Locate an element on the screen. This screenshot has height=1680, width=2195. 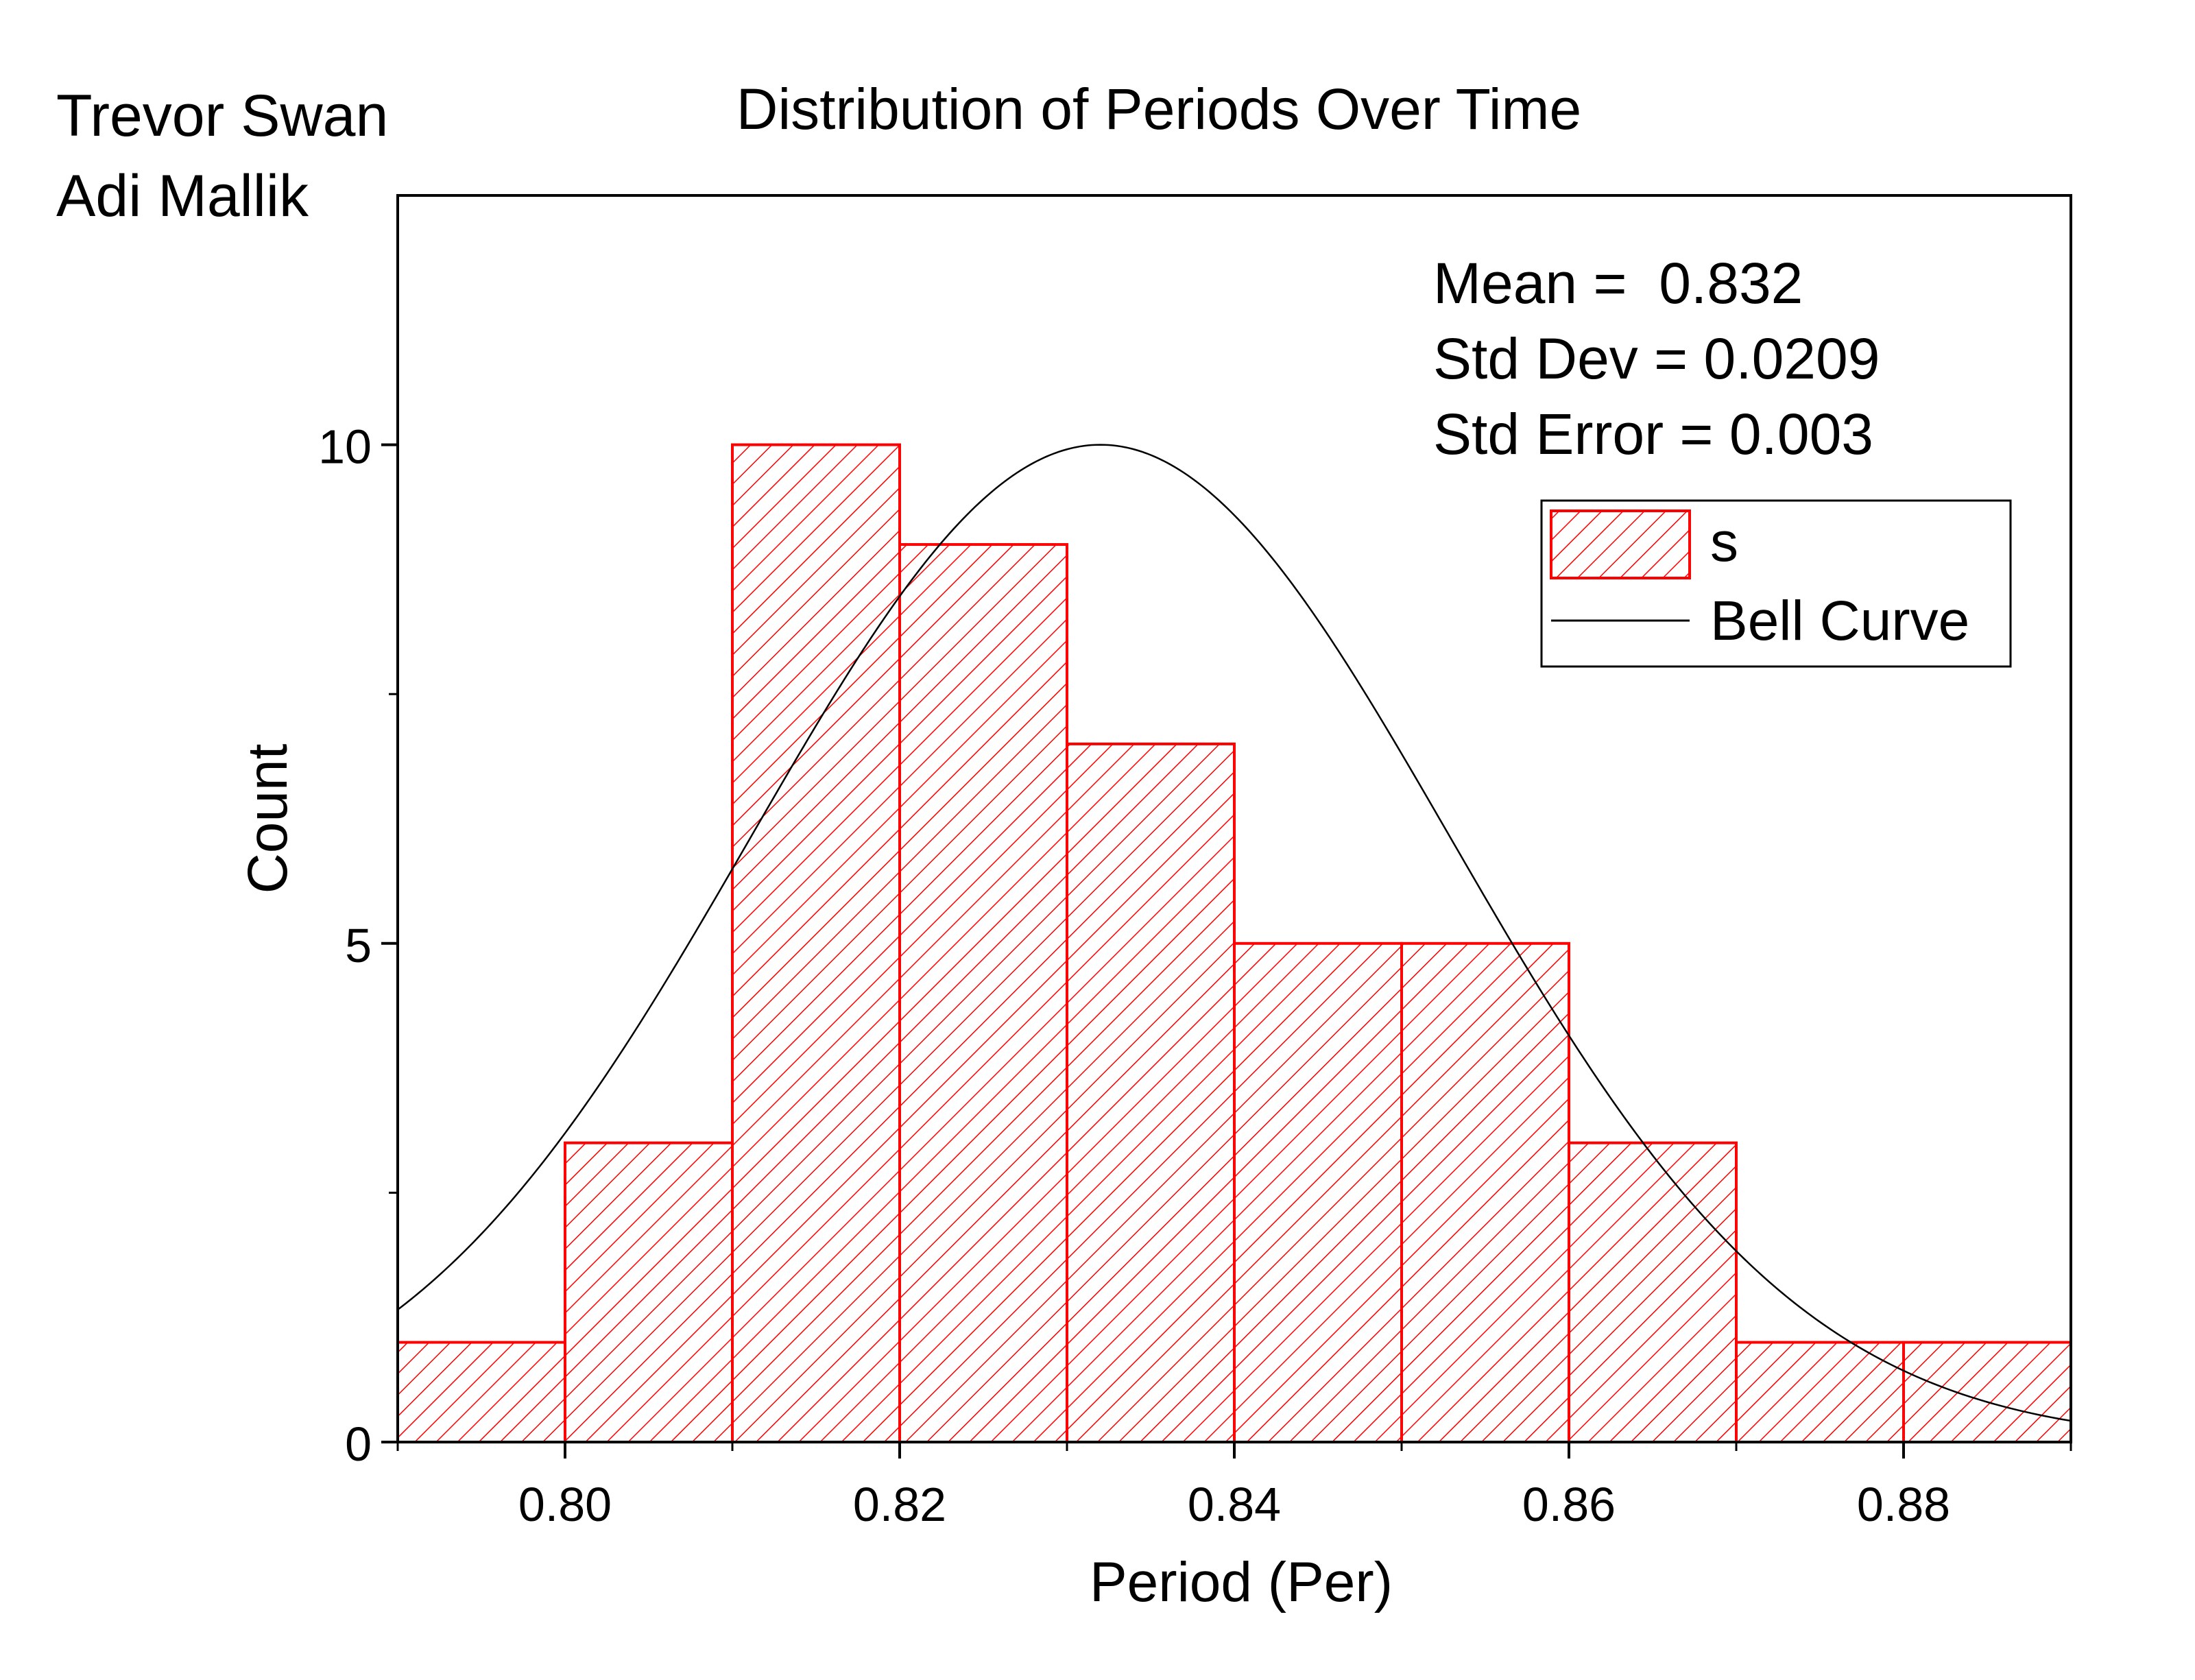
author-name: Trevor Swan is located at coordinates (222, 116).